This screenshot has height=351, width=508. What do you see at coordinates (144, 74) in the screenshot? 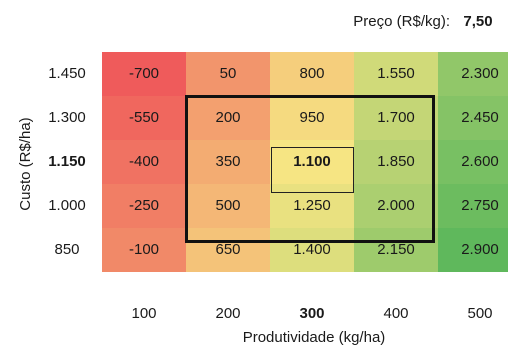
I see `heatmap-cell: -700` at bounding box center [144, 74].